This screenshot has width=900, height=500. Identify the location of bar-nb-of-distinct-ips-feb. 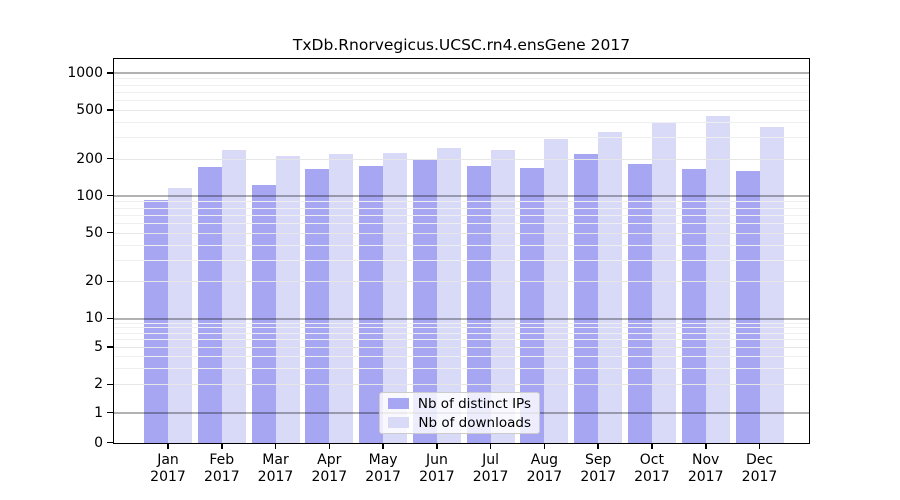
(209, 305).